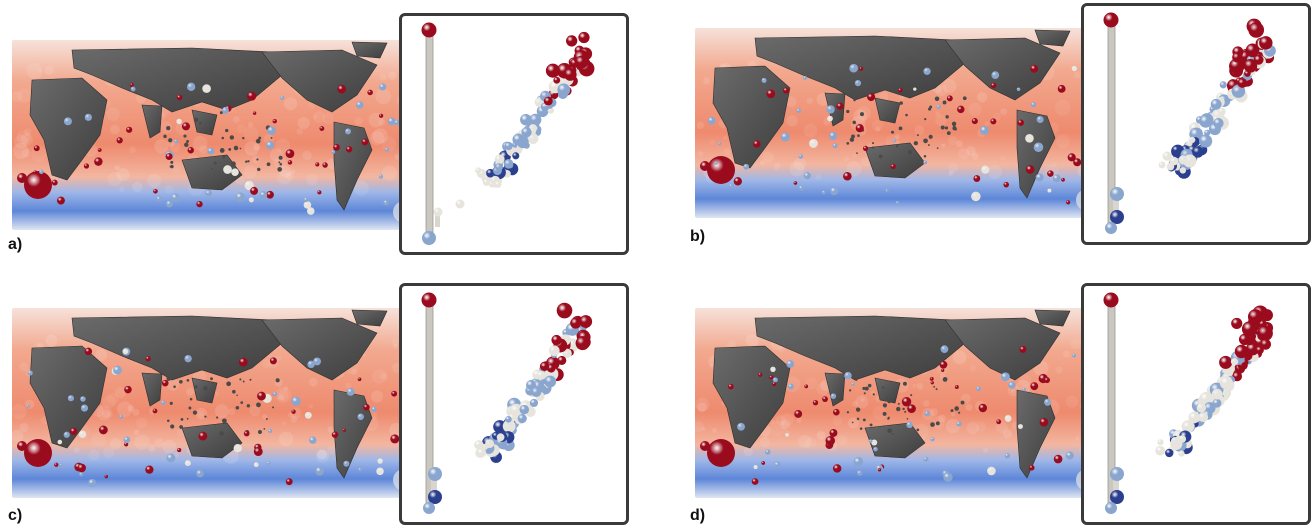  I want to click on ocean-map, so click(208, 135).